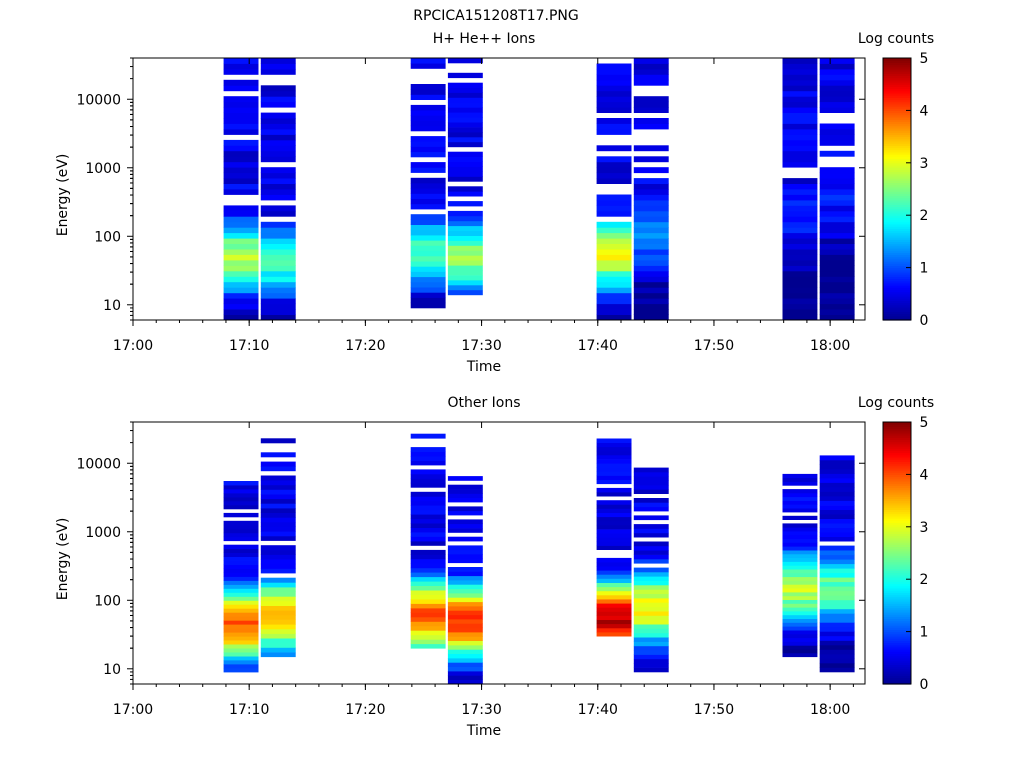  Describe the element at coordinates (365, 346) in the screenshot. I see `x-tick-label: 17:20` at that location.